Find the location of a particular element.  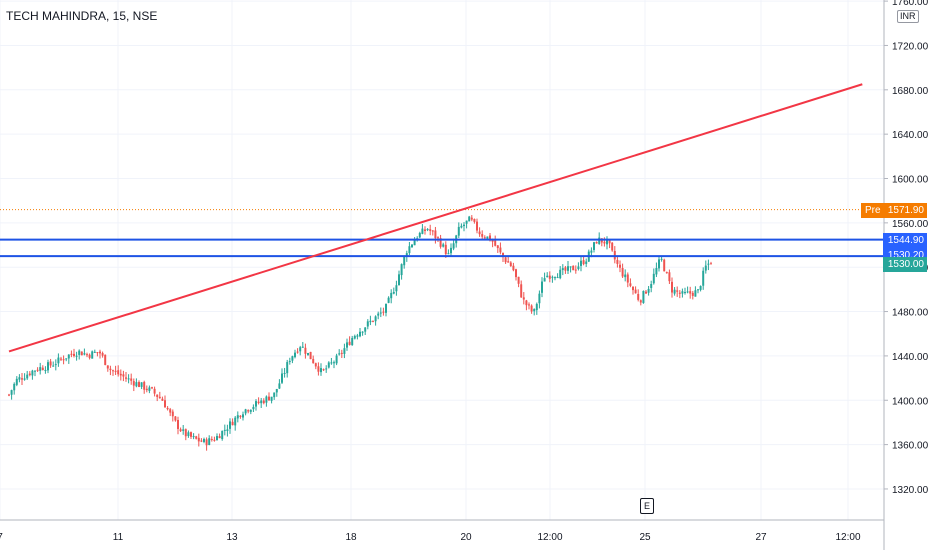

x-tick-label: 18 is located at coordinates (351, 537).